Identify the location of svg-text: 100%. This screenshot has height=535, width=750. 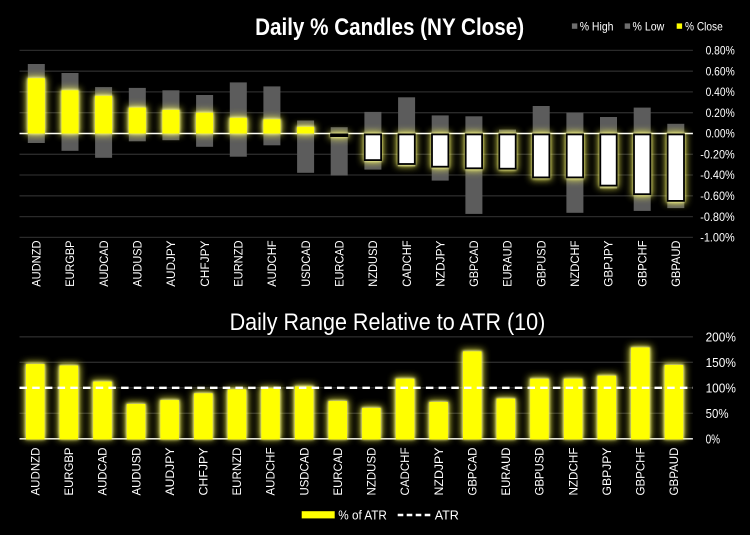
(721, 388).